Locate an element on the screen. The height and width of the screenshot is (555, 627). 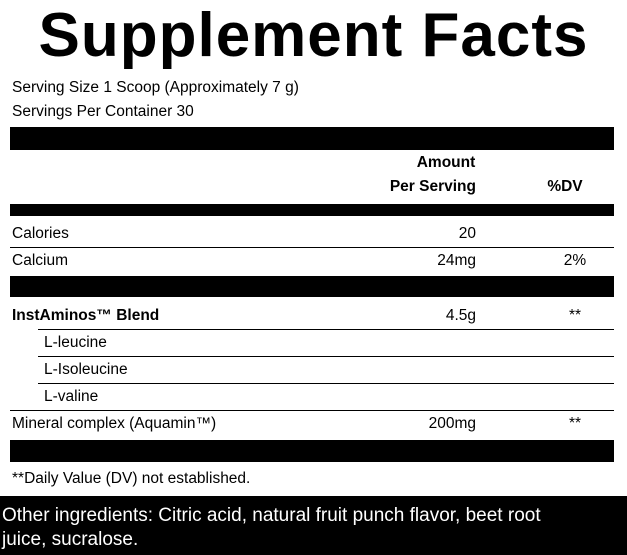
row-dv: 2% is located at coordinates (575, 260).